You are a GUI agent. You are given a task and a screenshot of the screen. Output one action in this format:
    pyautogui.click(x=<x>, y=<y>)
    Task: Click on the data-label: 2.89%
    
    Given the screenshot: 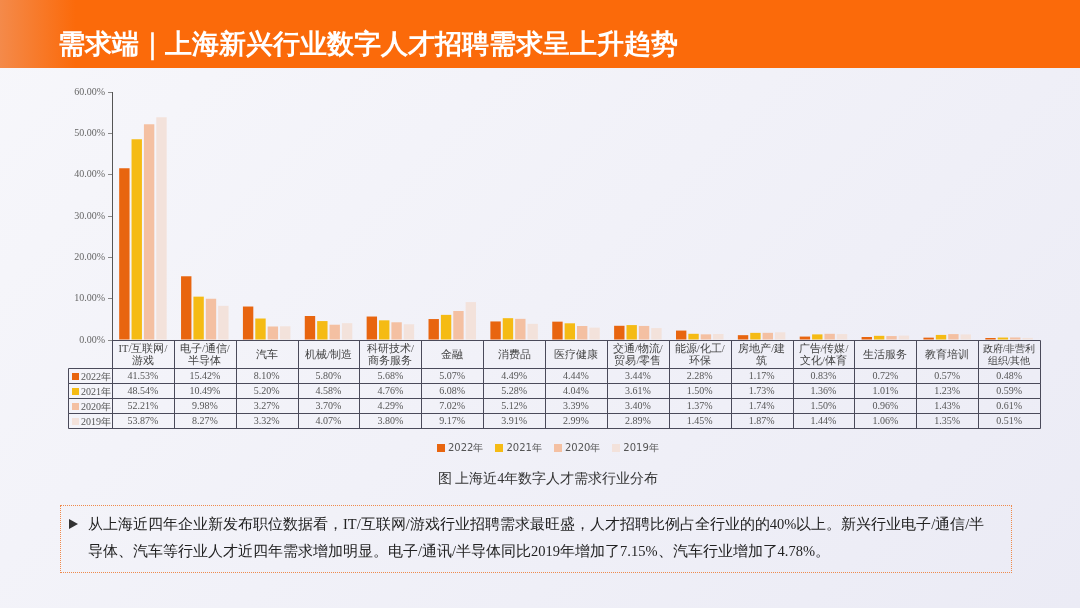 What is the action you would take?
    pyautogui.click(x=637, y=421)
    